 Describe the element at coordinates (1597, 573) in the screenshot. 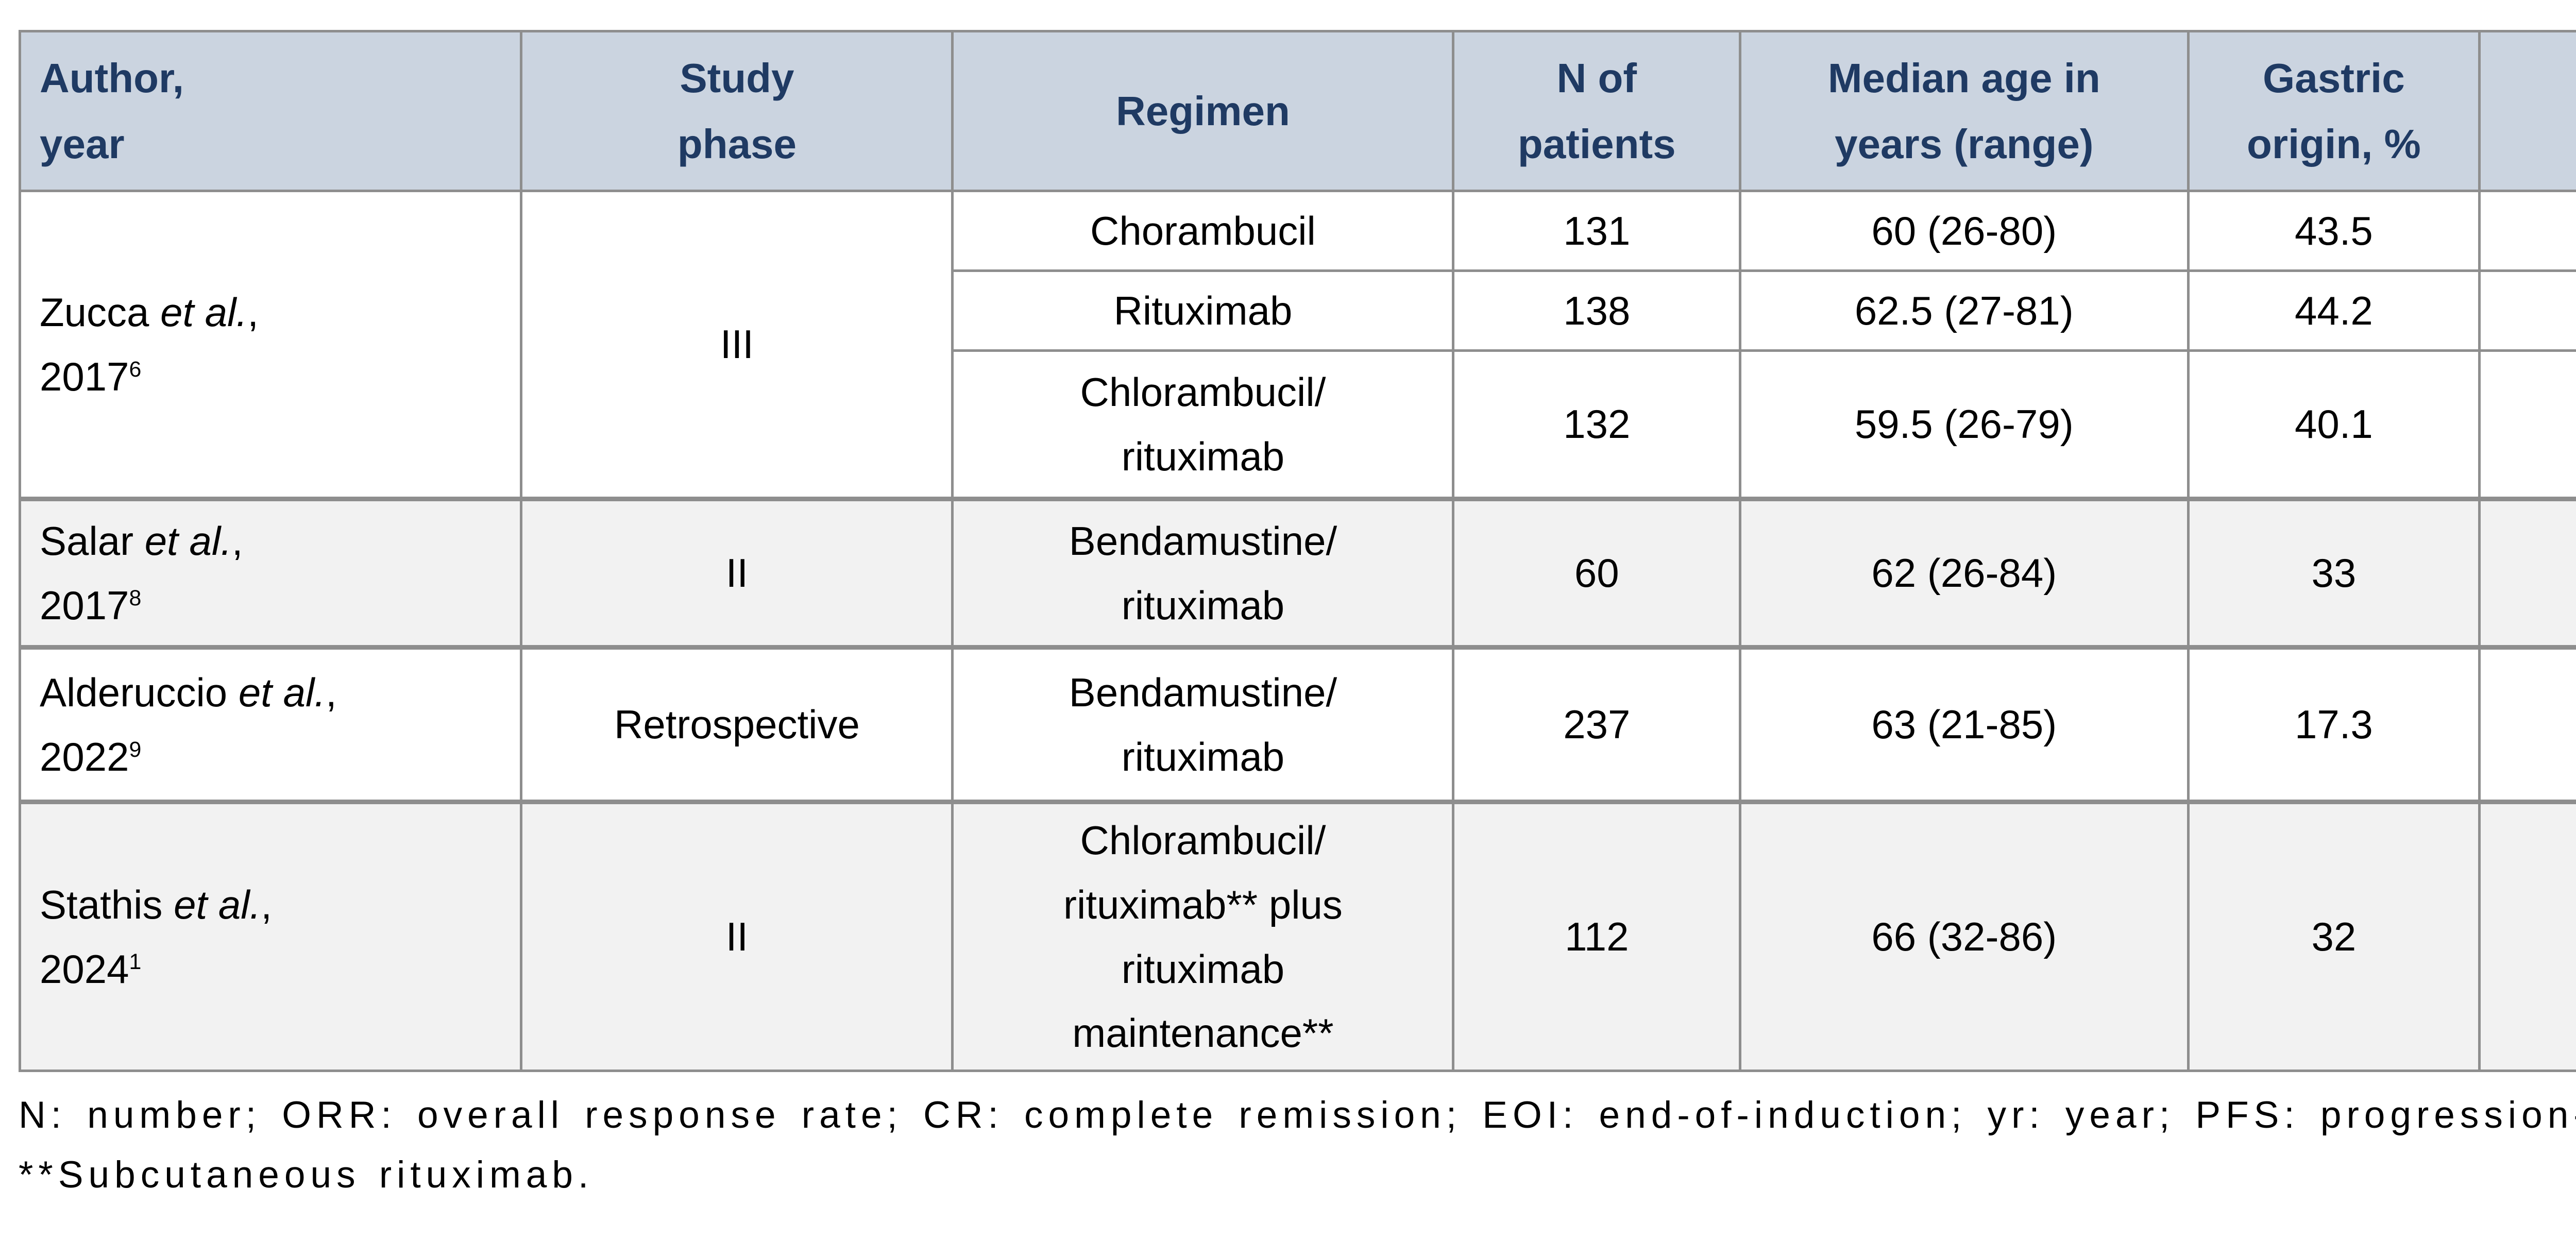

I see `n-cell: 60` at that location.